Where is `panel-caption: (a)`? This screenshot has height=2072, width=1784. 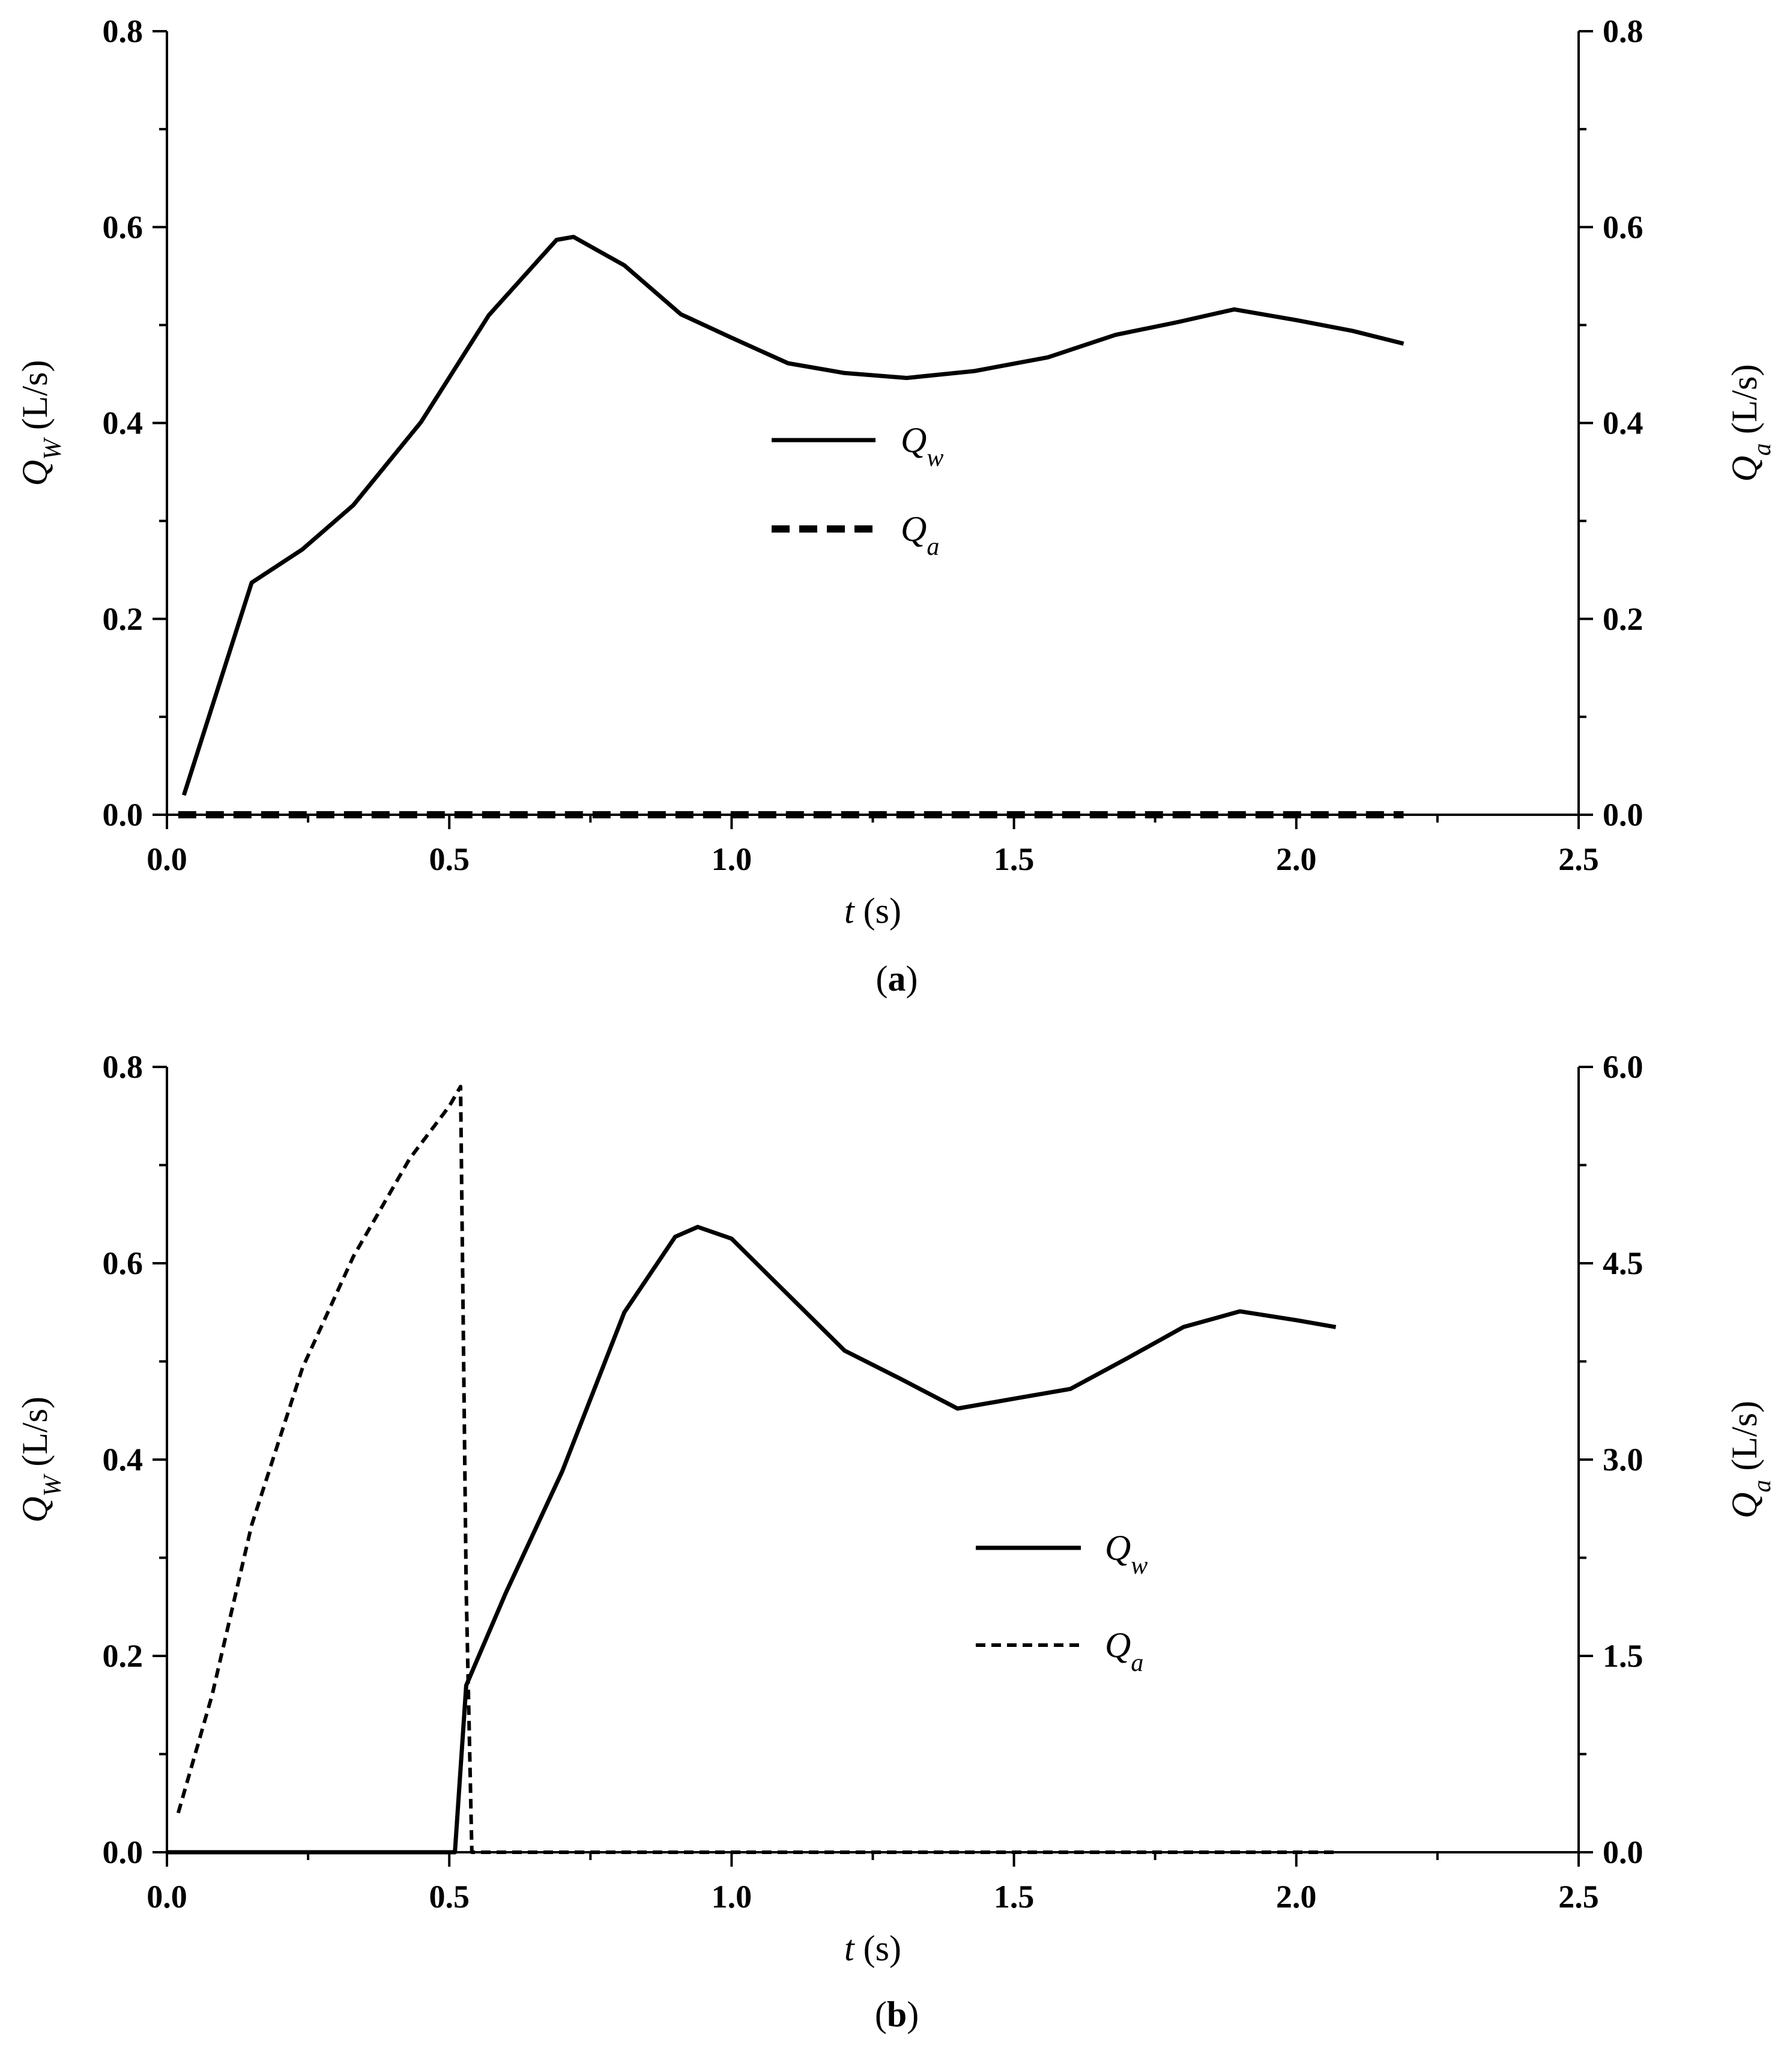
panel-caption: (a) is located at coordinates (897, 978).